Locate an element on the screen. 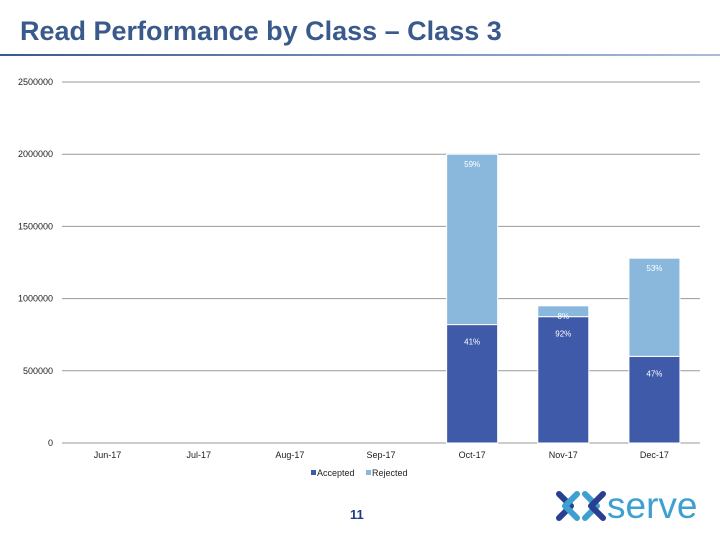 This screenshot has height=540, width=720. legend: Accepted Rejected is located at coordinates (359, 473).